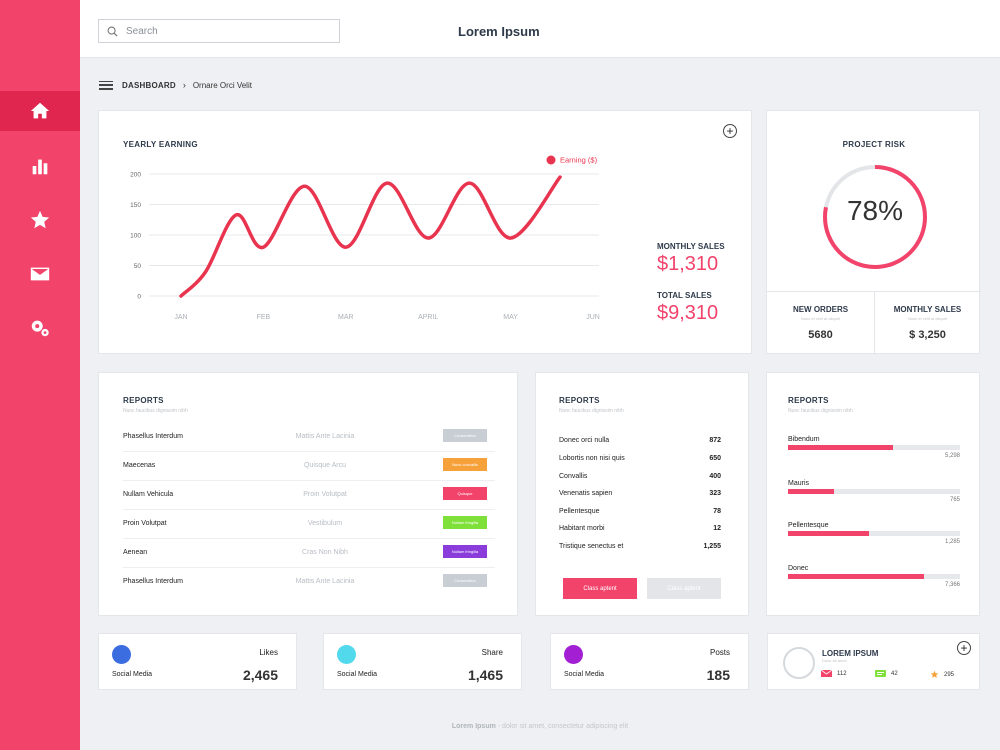  I want to click on item-value: 323, so click(715, 493).